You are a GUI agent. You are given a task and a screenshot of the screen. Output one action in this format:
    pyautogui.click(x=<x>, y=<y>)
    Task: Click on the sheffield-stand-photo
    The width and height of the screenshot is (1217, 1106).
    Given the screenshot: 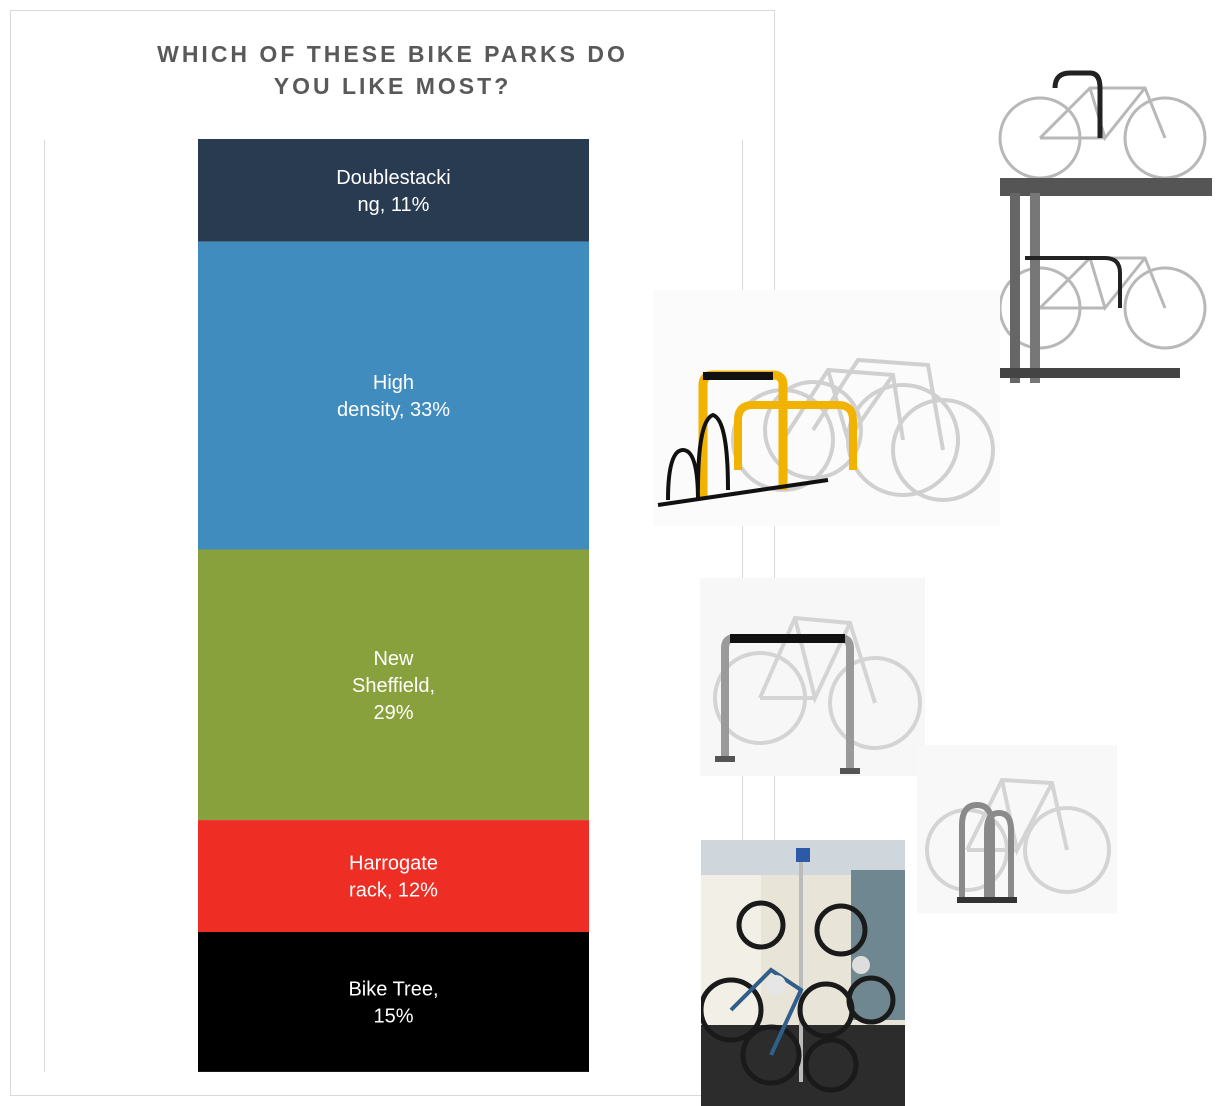 What is the action you would take?
    pyautogui.click(x=812, y=677)
    